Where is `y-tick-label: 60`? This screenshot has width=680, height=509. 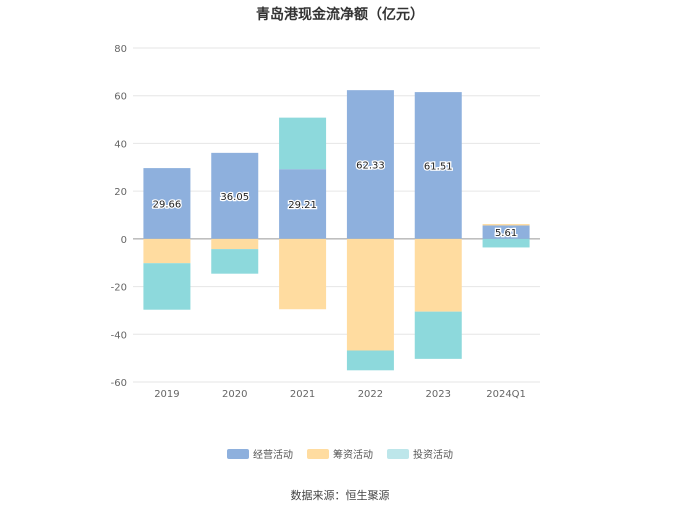
y-tick-label: 60 is located at coordinates (120, 97).